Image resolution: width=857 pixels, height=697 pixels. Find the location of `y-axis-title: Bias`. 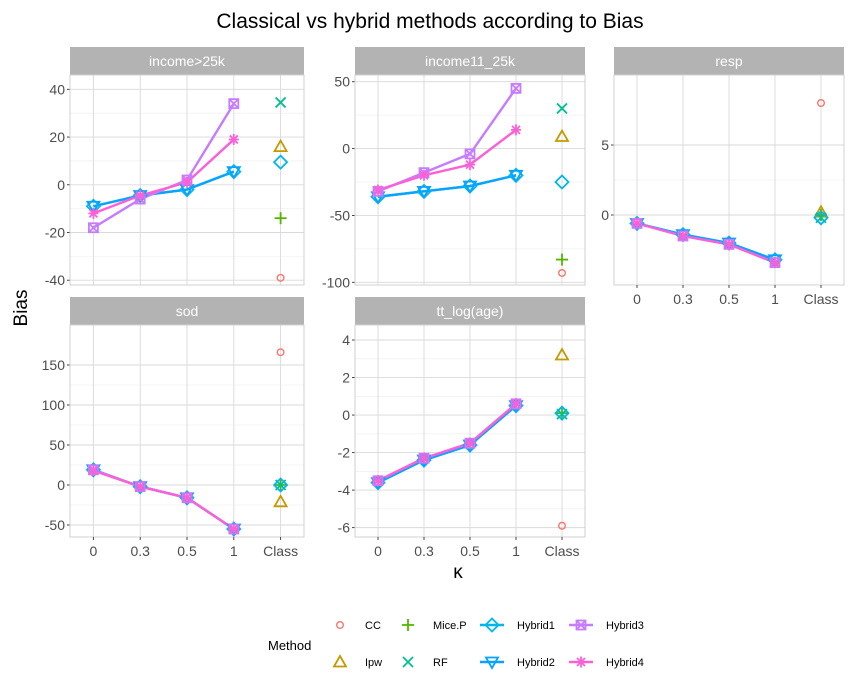

y-axis-title: Bias is located at coordinates (21, 308).